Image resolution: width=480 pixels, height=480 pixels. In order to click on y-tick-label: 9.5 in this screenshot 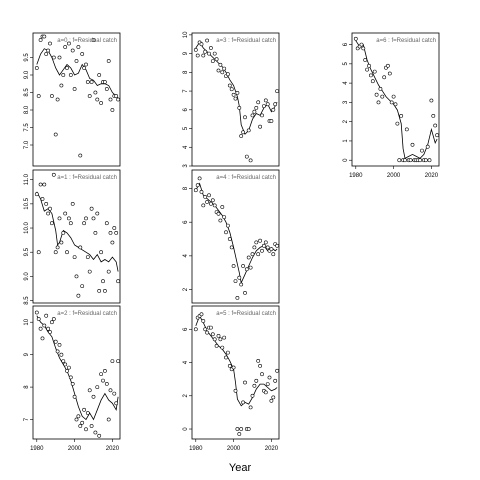, I will do `click(27, 57)`.